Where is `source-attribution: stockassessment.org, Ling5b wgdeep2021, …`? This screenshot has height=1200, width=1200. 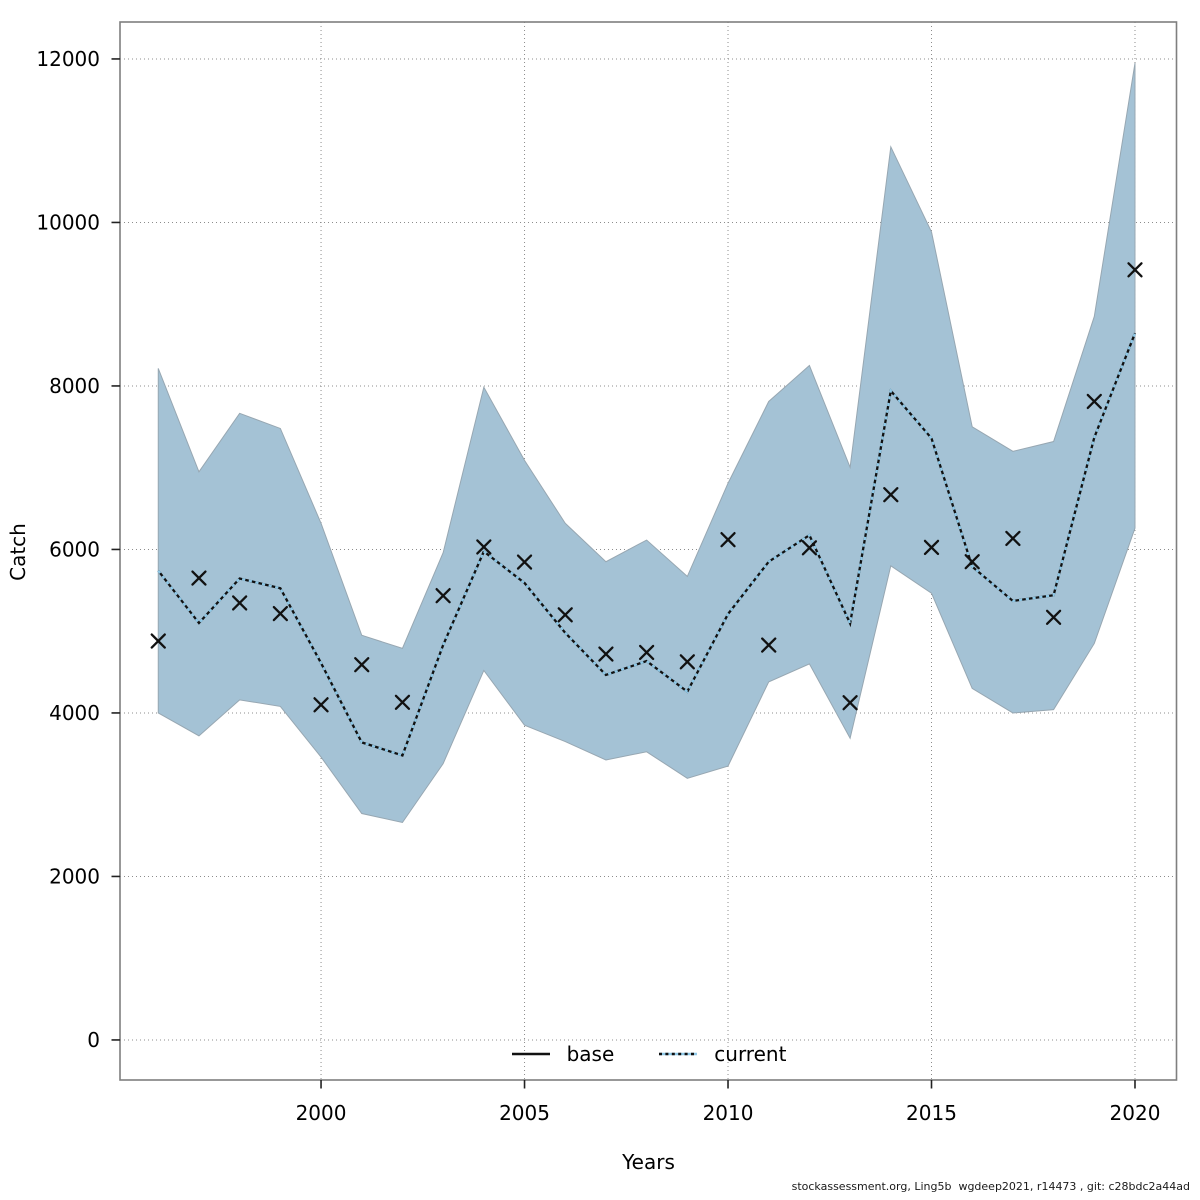
source-attribution: stockassessment.org, Ling5b wgdeep2021, … is located at coordinates (990, 1186).